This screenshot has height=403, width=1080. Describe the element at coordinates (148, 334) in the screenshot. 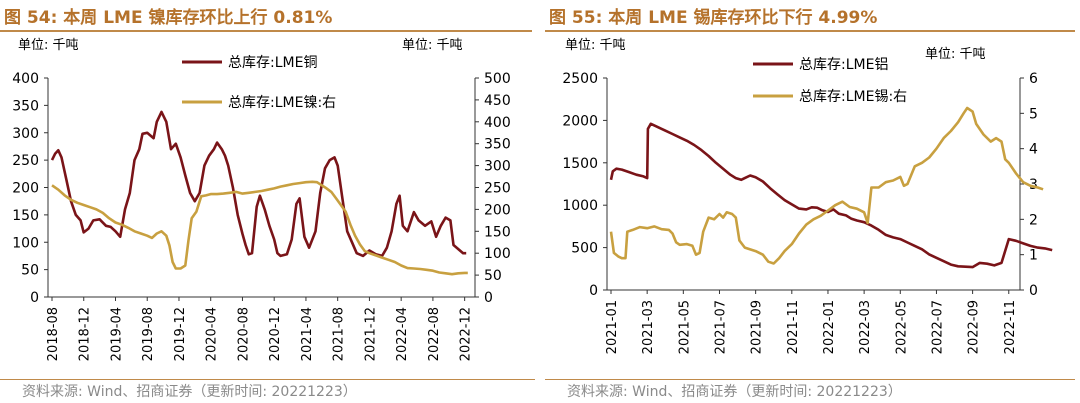

I see `x-tick-label: 2019-08` at that location.